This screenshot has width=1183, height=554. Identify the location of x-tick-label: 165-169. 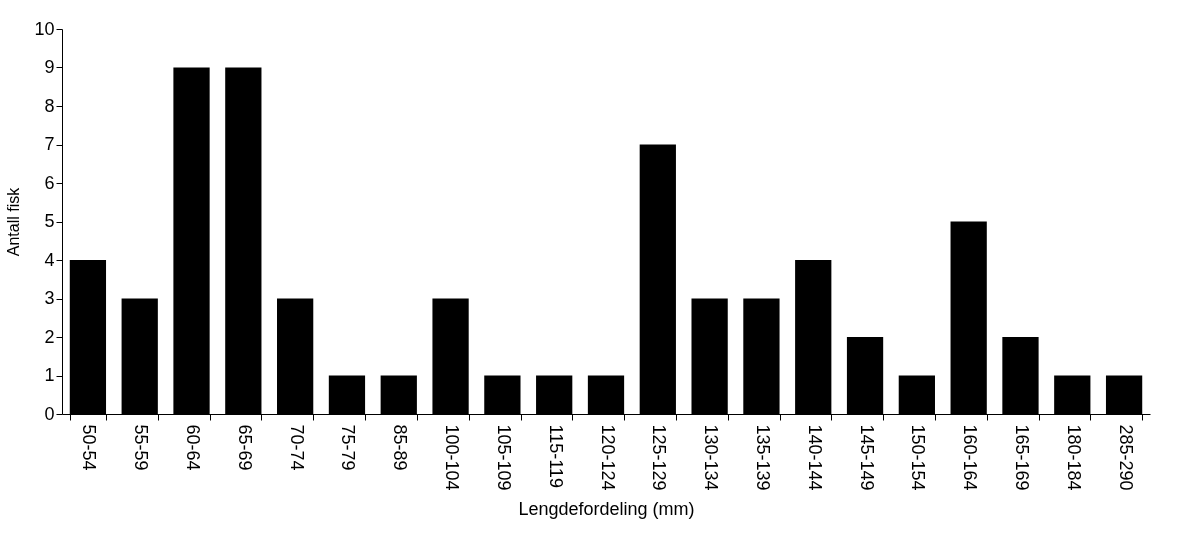
(1021, 457).